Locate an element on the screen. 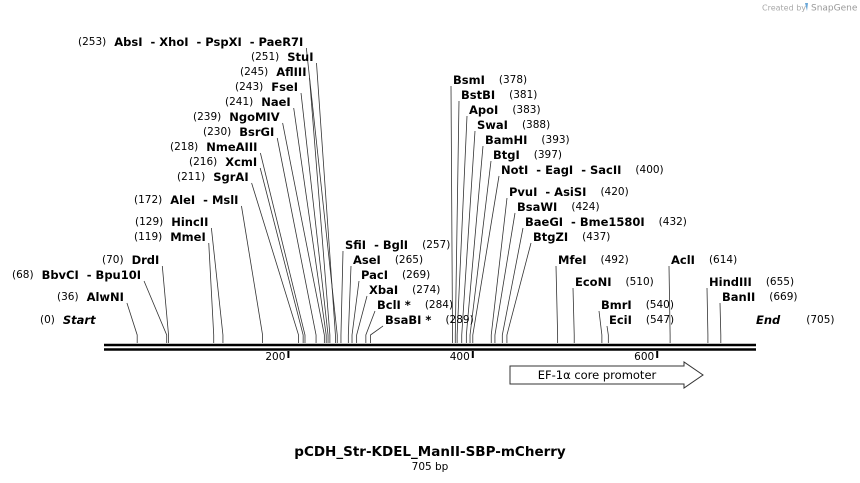 Image resolution: width=860 pixels, height=483 pixels. site-label: BamHI (393) is located at coordinates (527, 140).